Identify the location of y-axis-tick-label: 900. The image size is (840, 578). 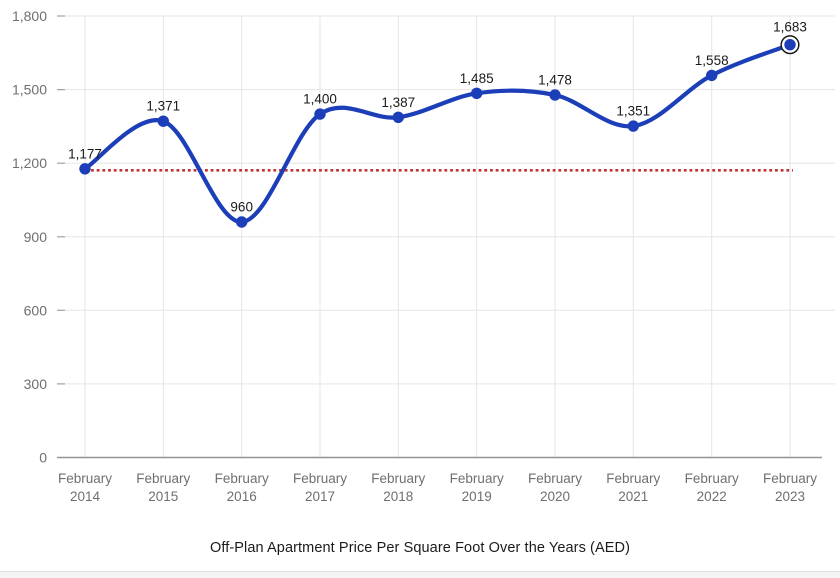
(36, 237).